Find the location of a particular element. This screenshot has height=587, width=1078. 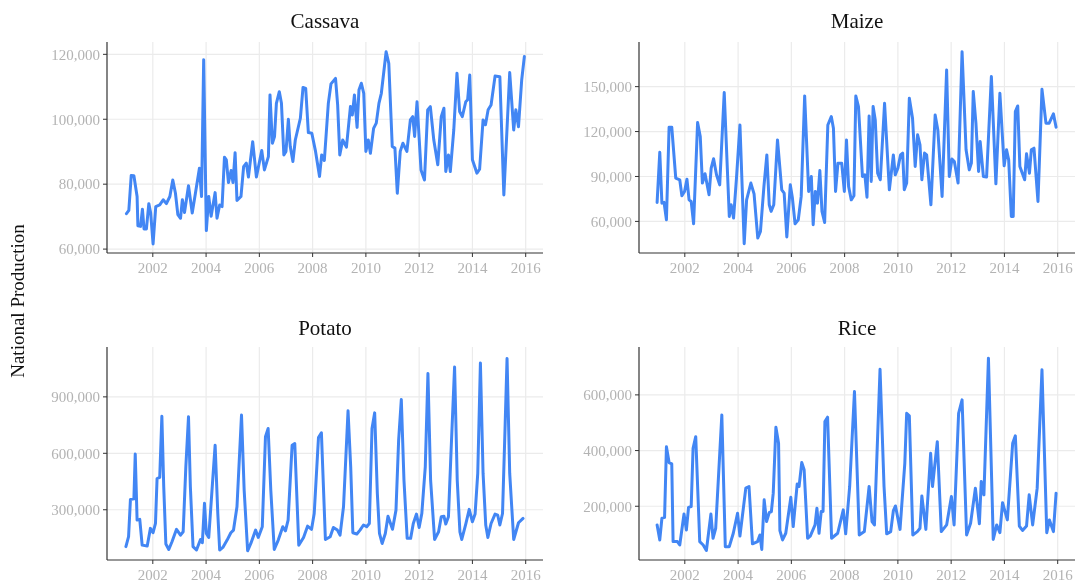

y-tick-label: 300,000 is located at coordinates (75, 510).